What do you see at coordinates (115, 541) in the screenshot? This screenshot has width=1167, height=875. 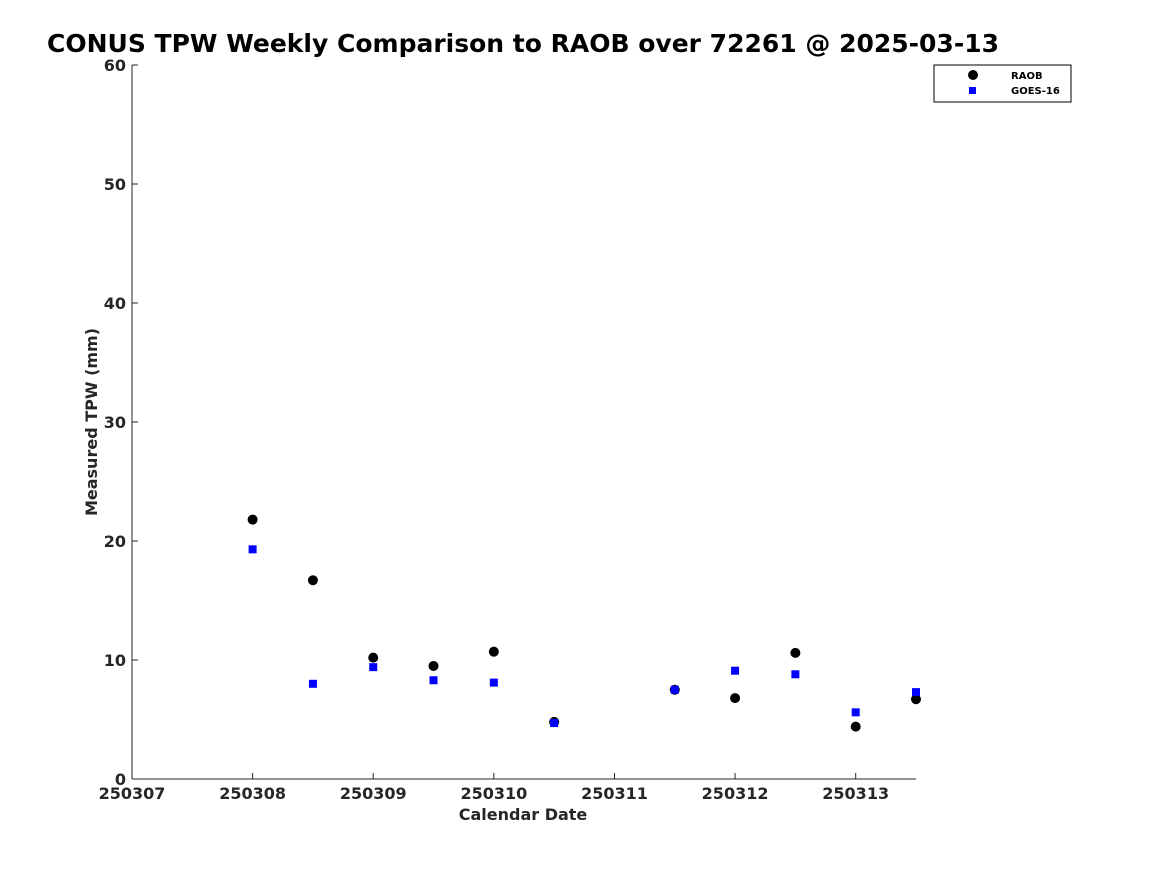 I see `y-tick-label: 20` at bounding box center [115, 541].